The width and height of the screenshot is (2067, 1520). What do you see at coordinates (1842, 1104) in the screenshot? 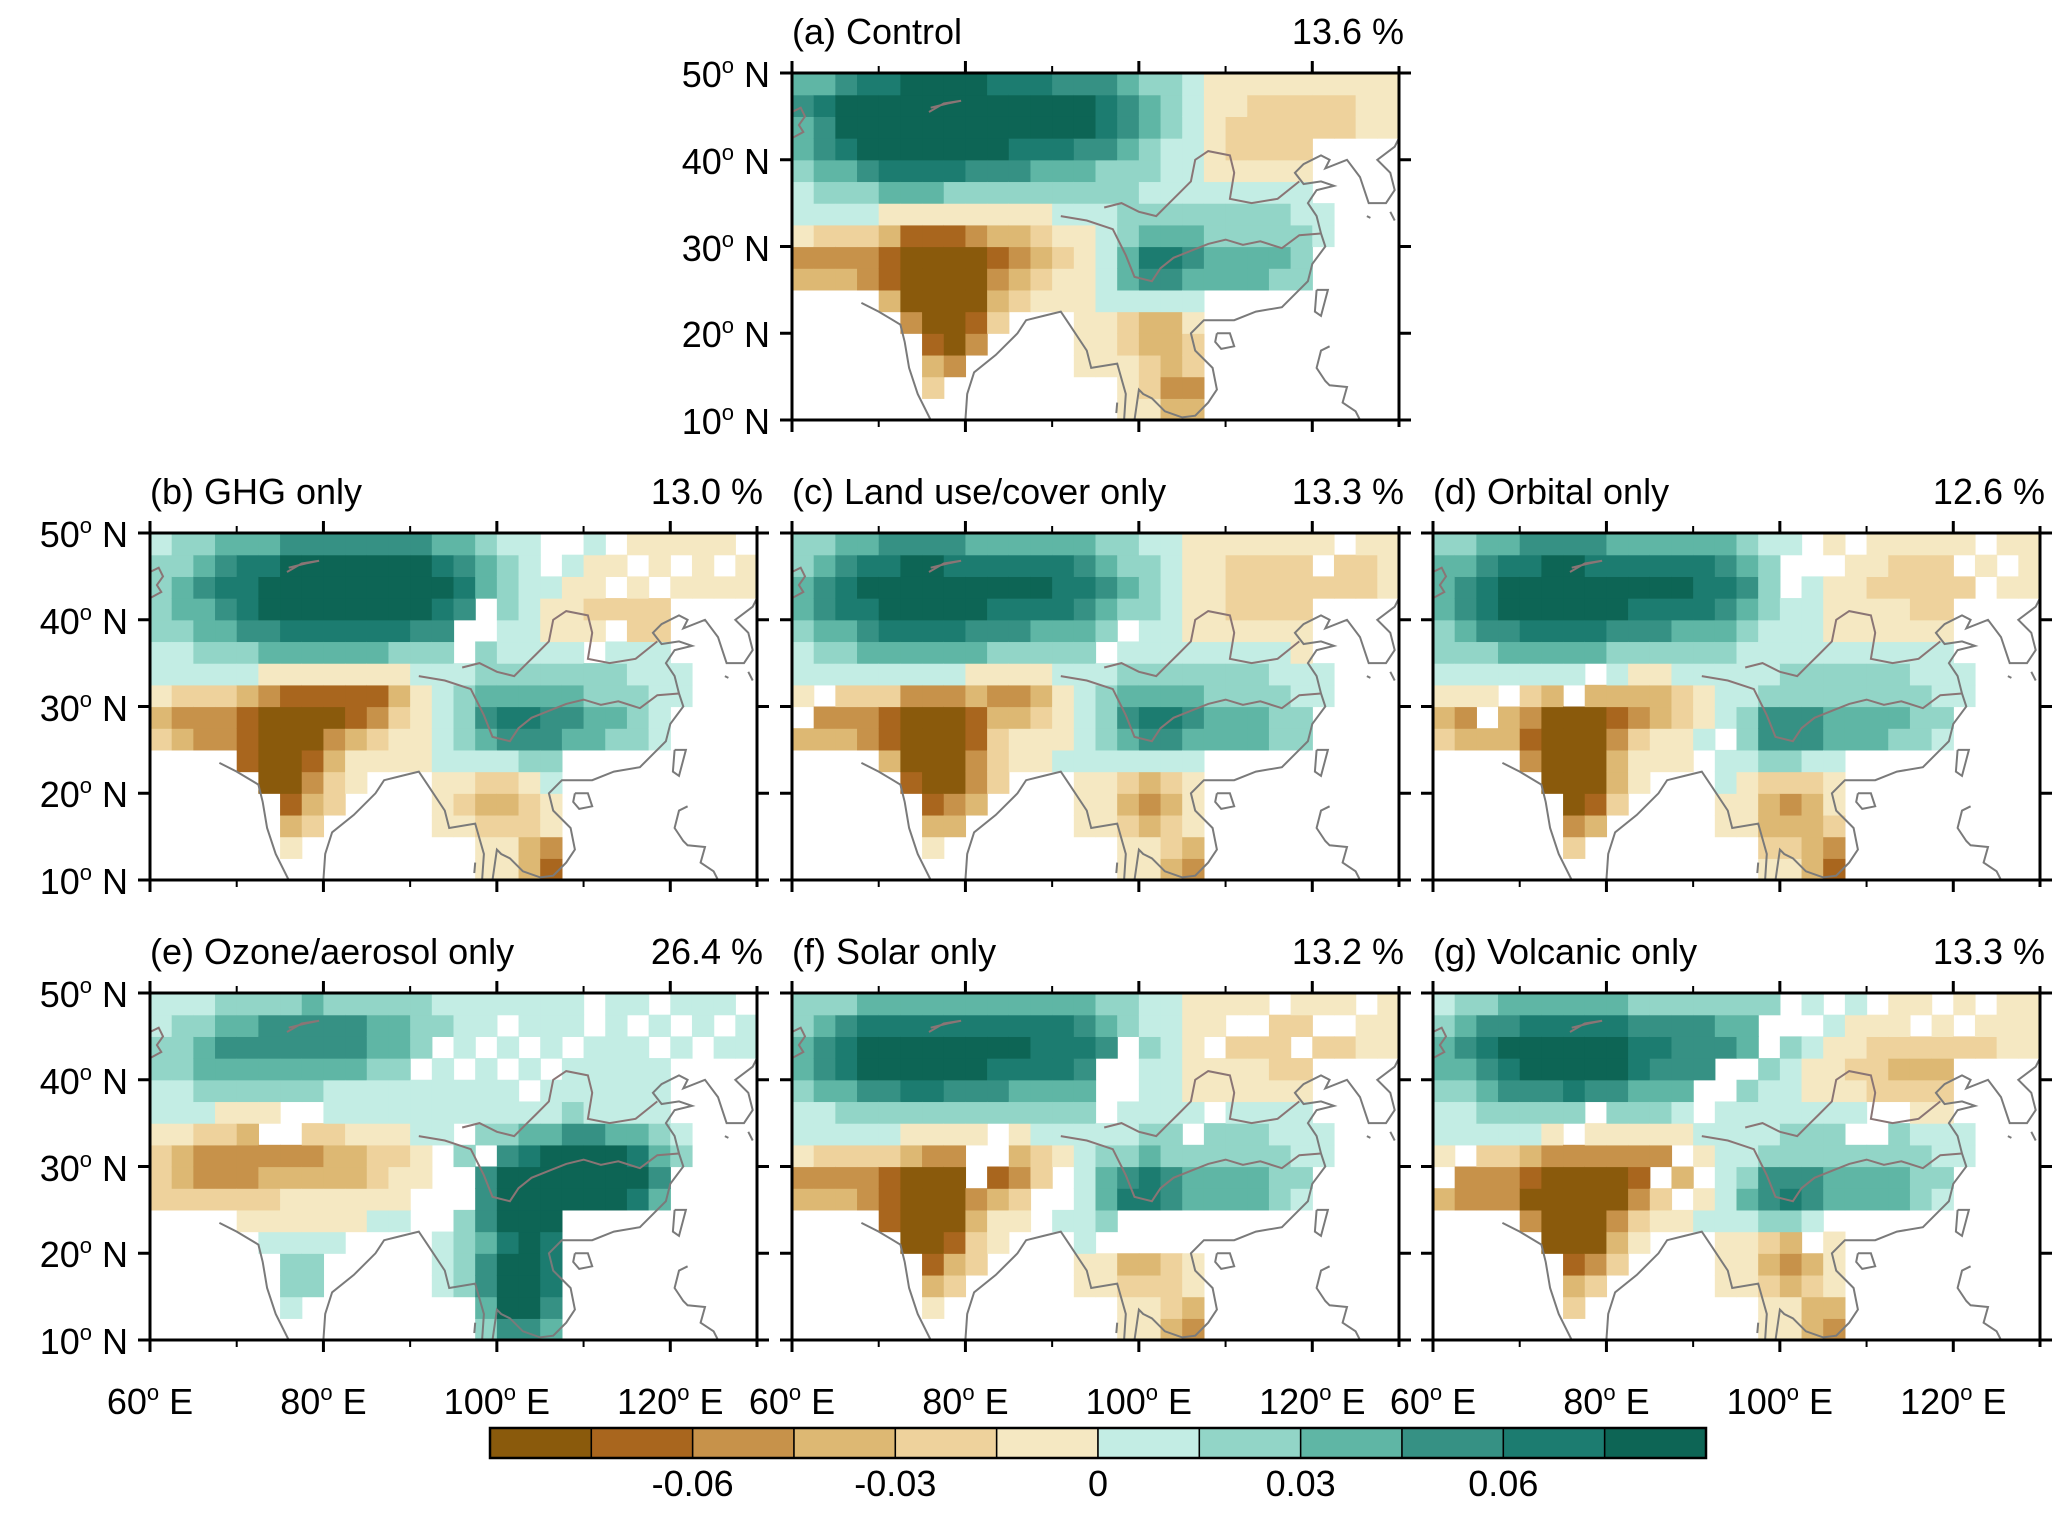
I see `river-line` at bounding box center [1842, 1104].